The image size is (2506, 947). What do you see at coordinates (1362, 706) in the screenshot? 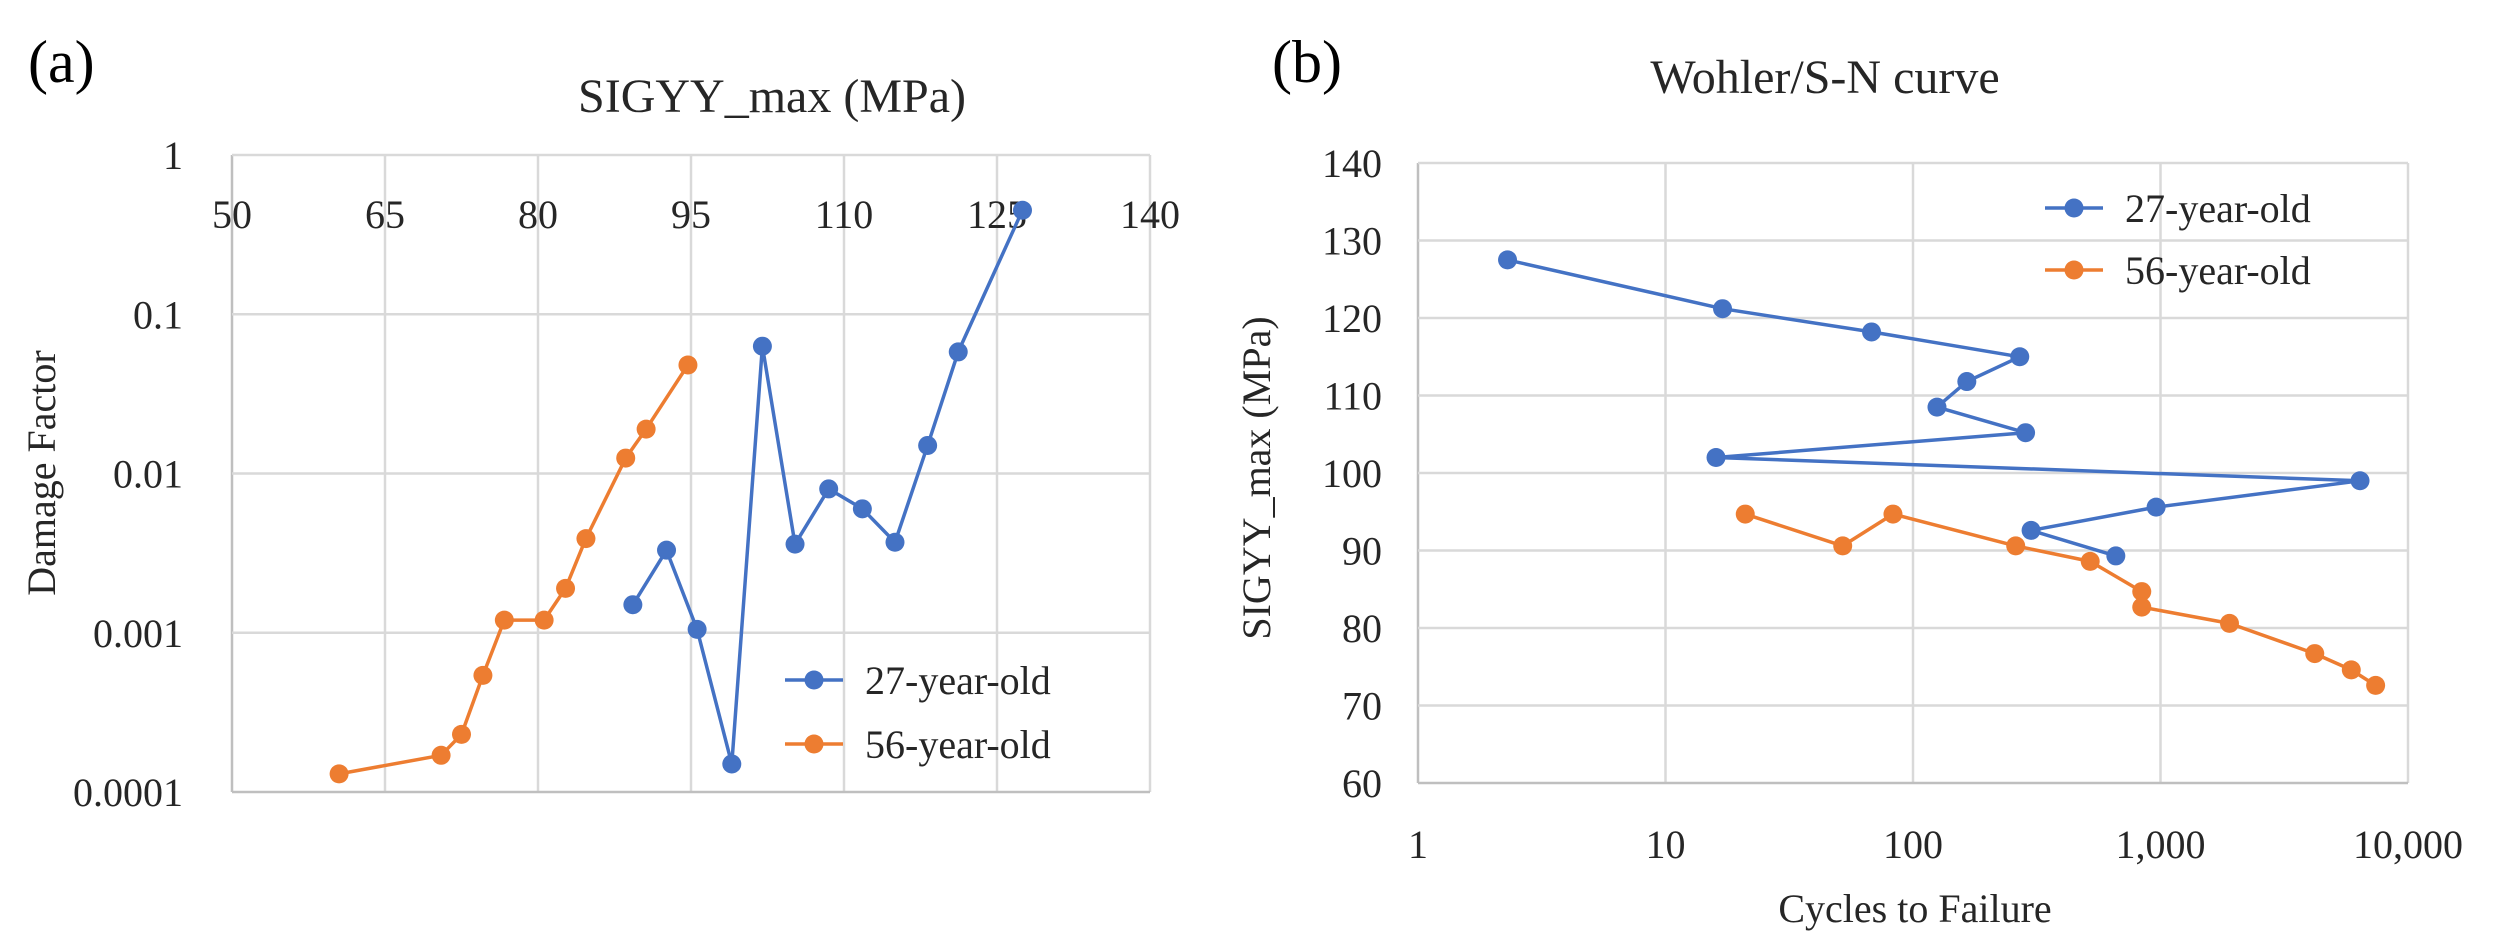
I see `panel-b-y-tick-label: 70` at bounding box center [1362, 706].